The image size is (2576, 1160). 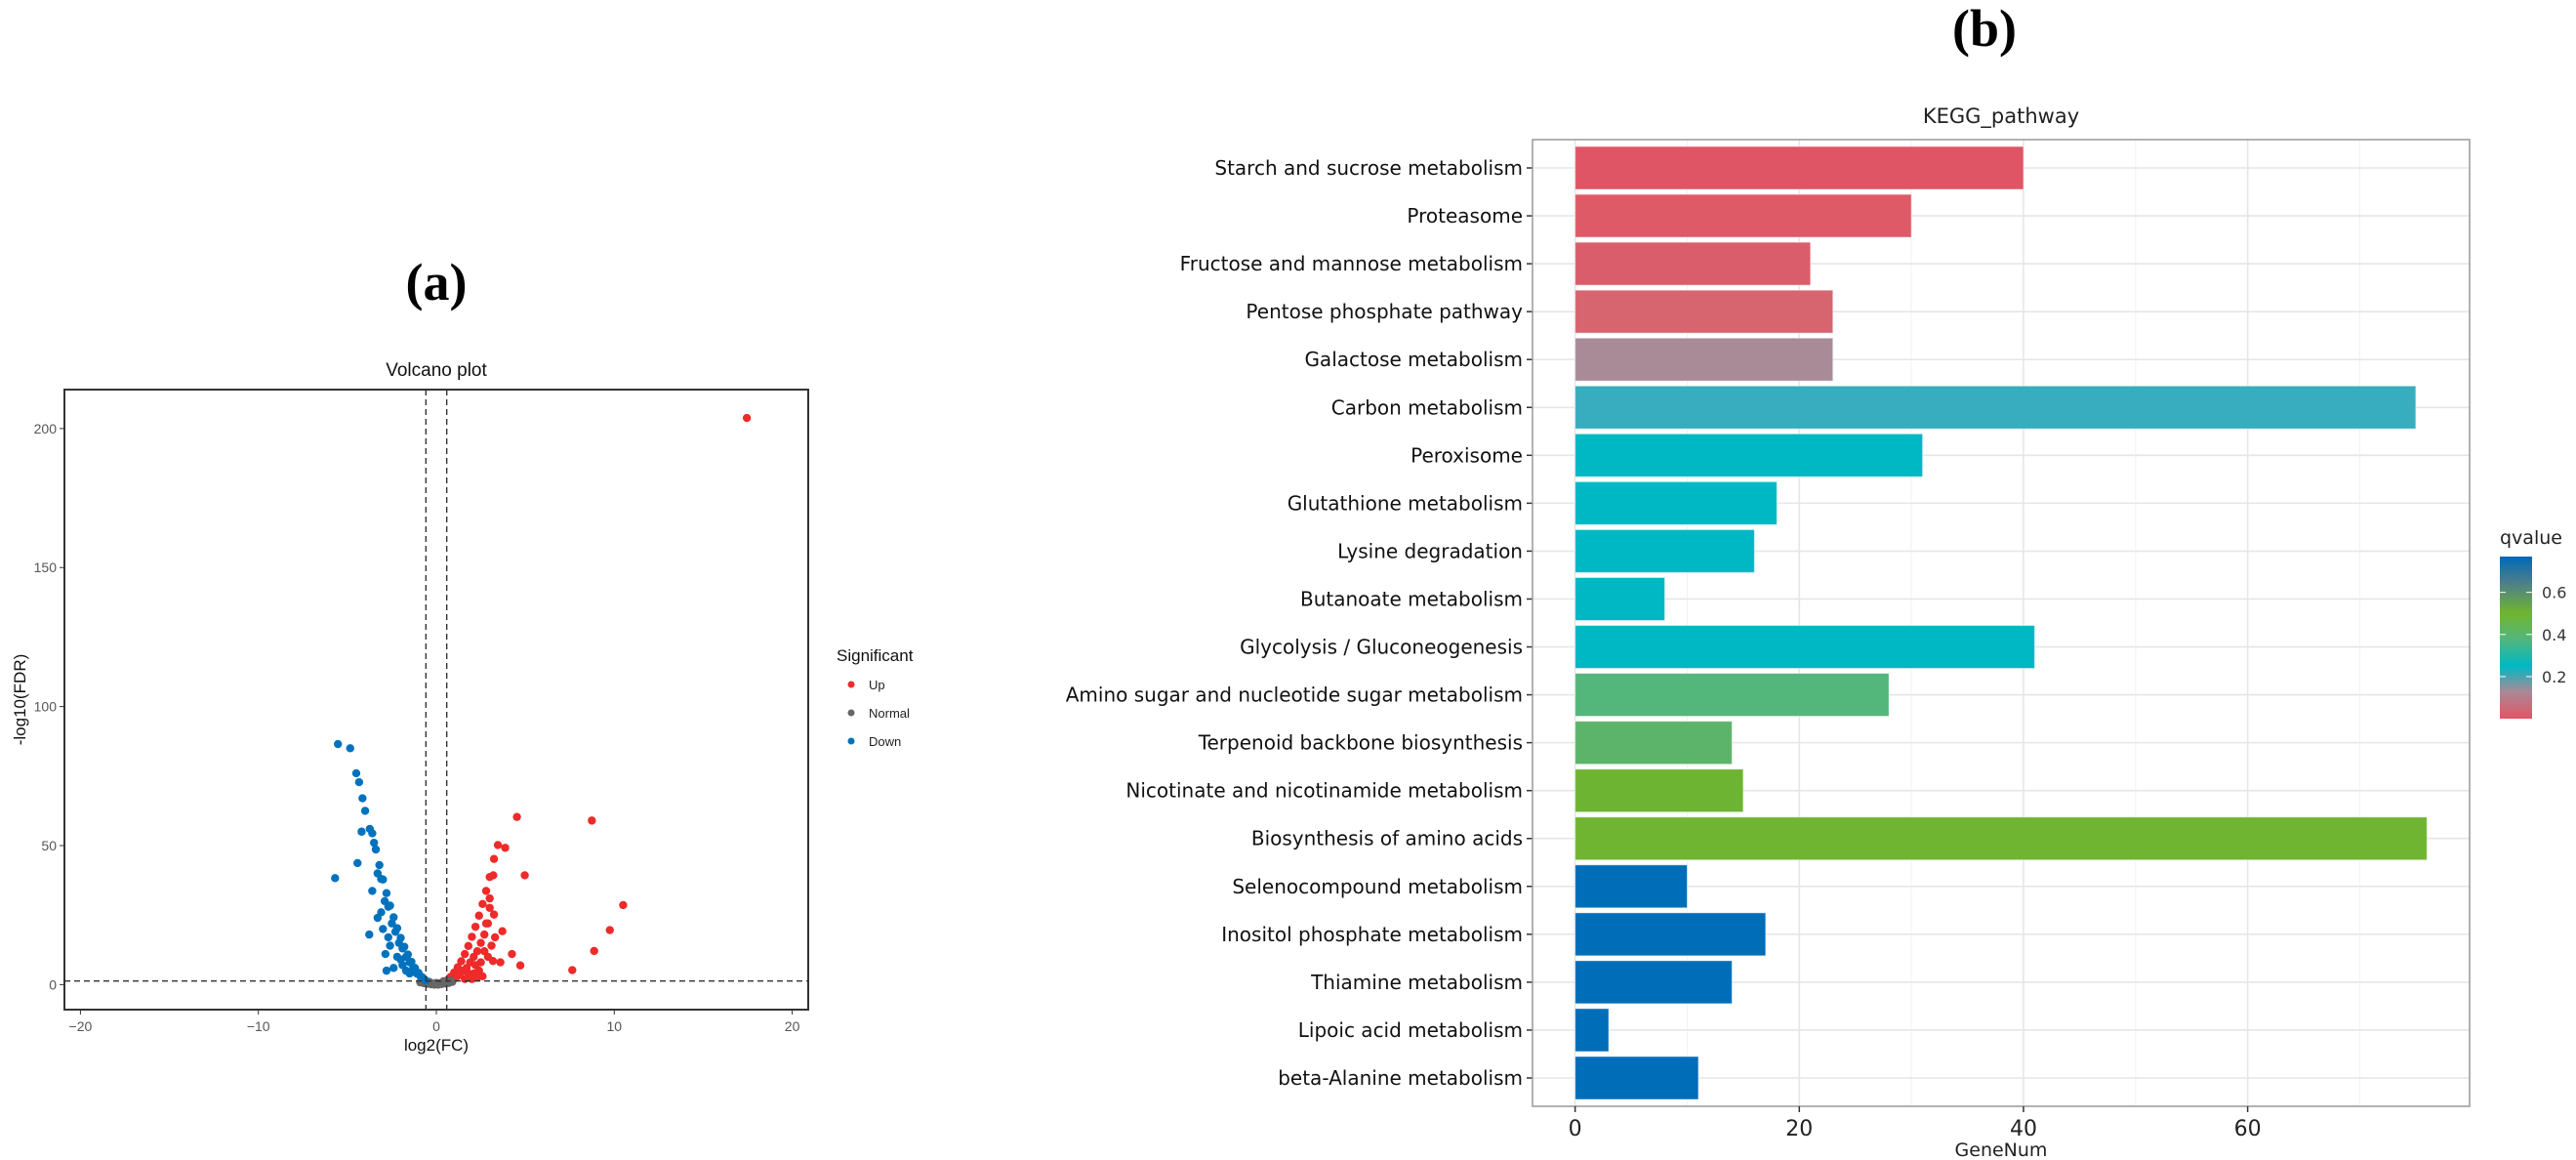 I want to click on bar-terpenoid-backbone-biosynthesis, so click(x=1653, y=743).